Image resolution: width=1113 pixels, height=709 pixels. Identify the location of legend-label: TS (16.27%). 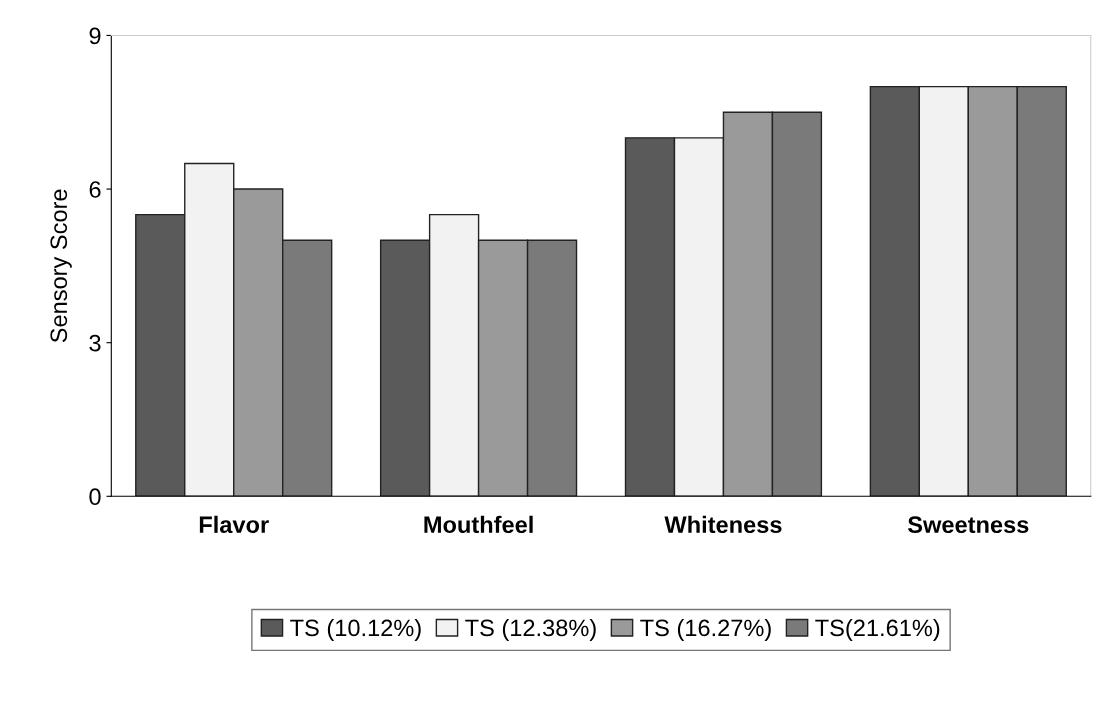
(705, 629).